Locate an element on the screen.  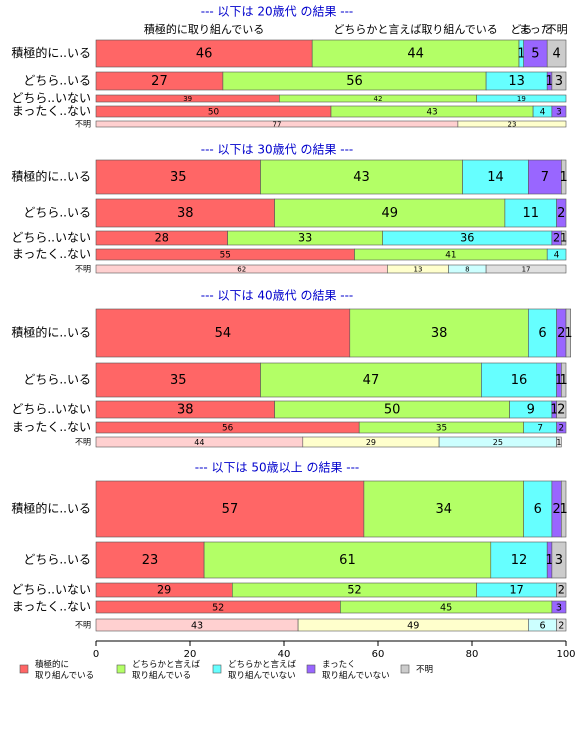
panel-title: --- 以下は 50歳以上 の結果 --- is located at coordinates (277, 468).